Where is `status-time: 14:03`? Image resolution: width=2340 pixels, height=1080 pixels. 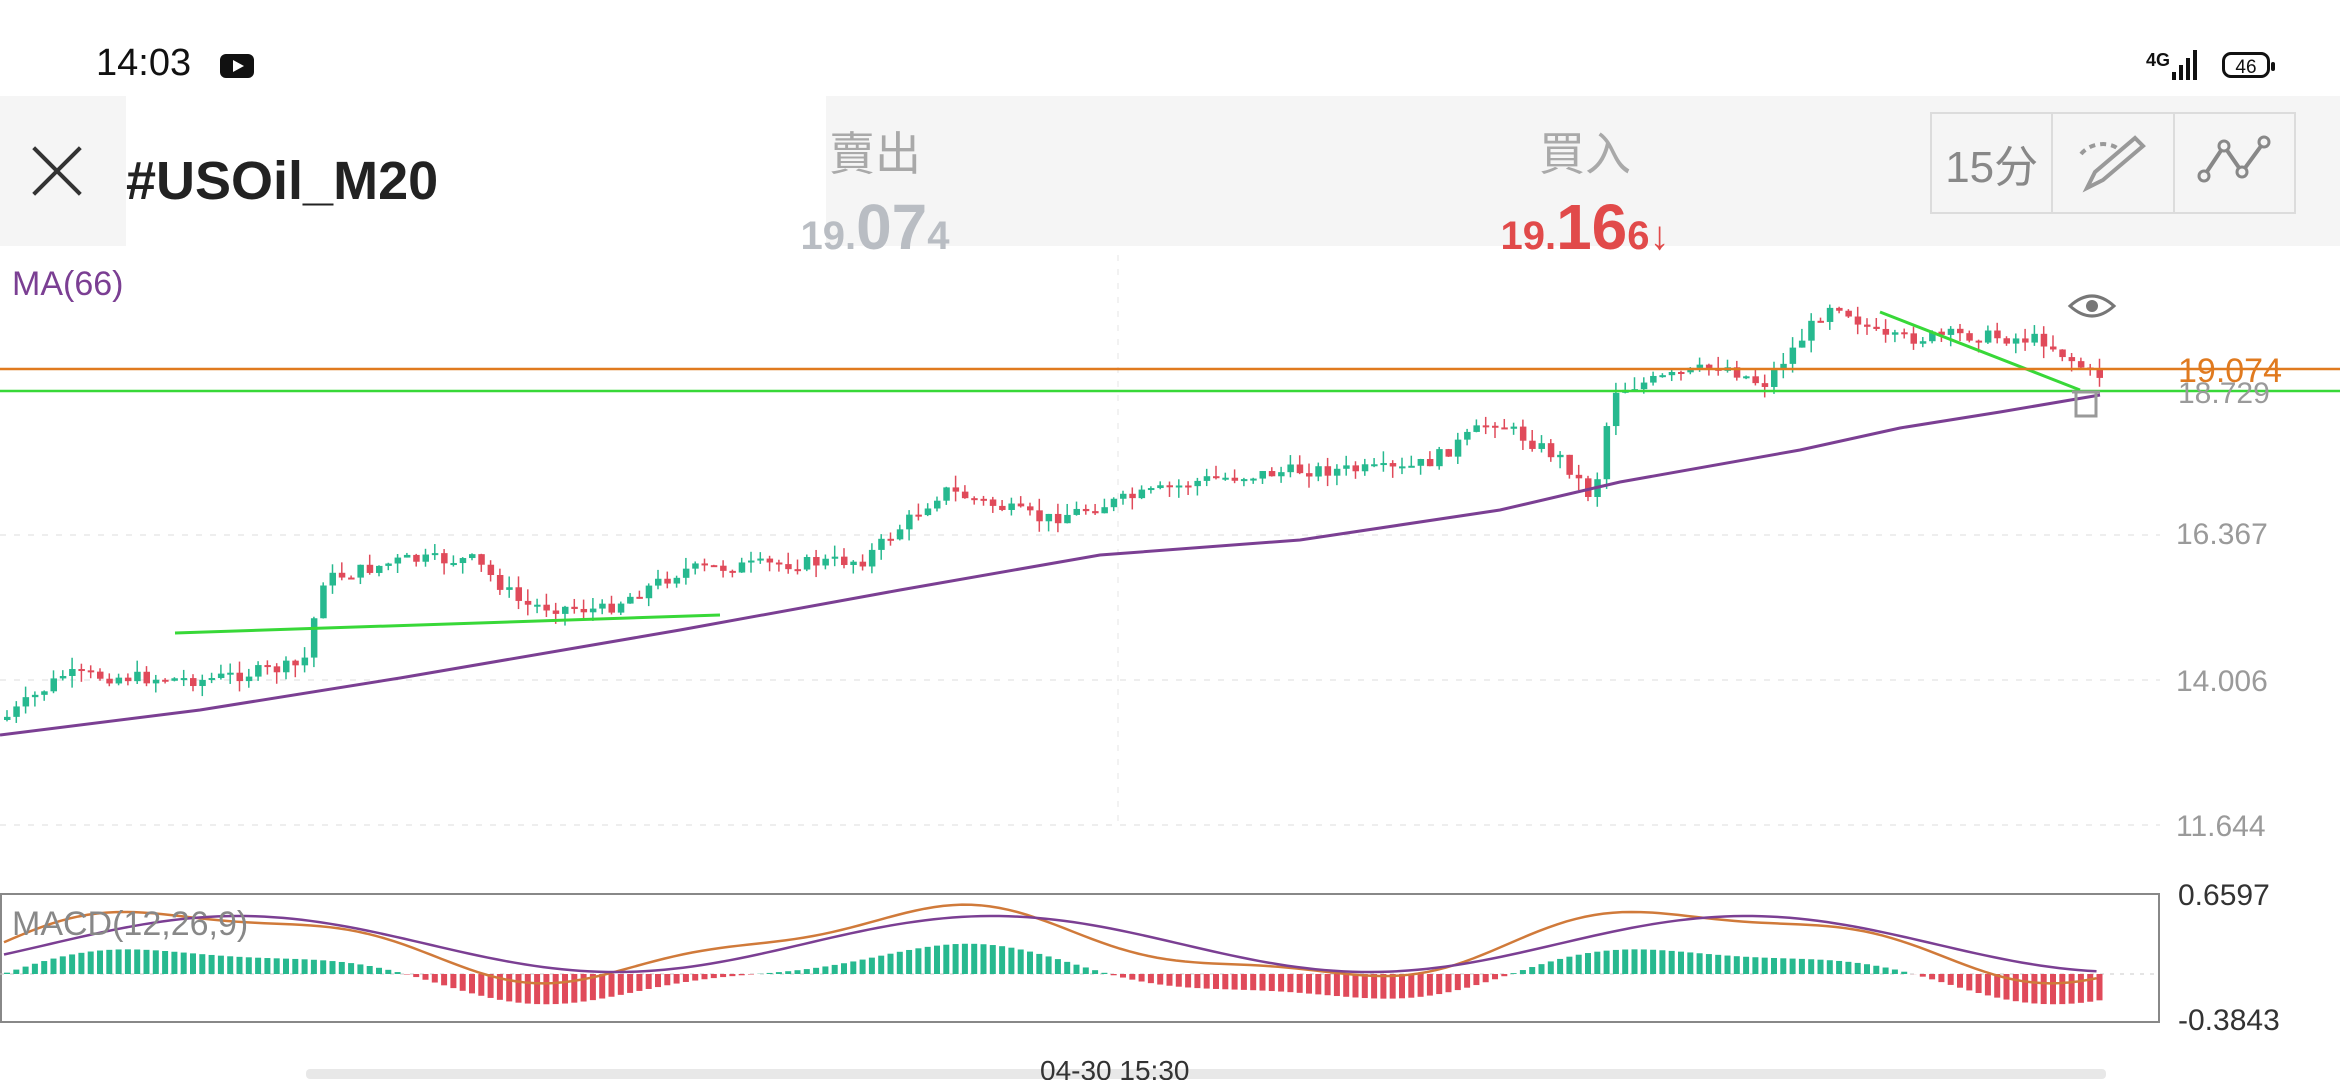
status-time: 14:03 is located at coordinates (144, 63).